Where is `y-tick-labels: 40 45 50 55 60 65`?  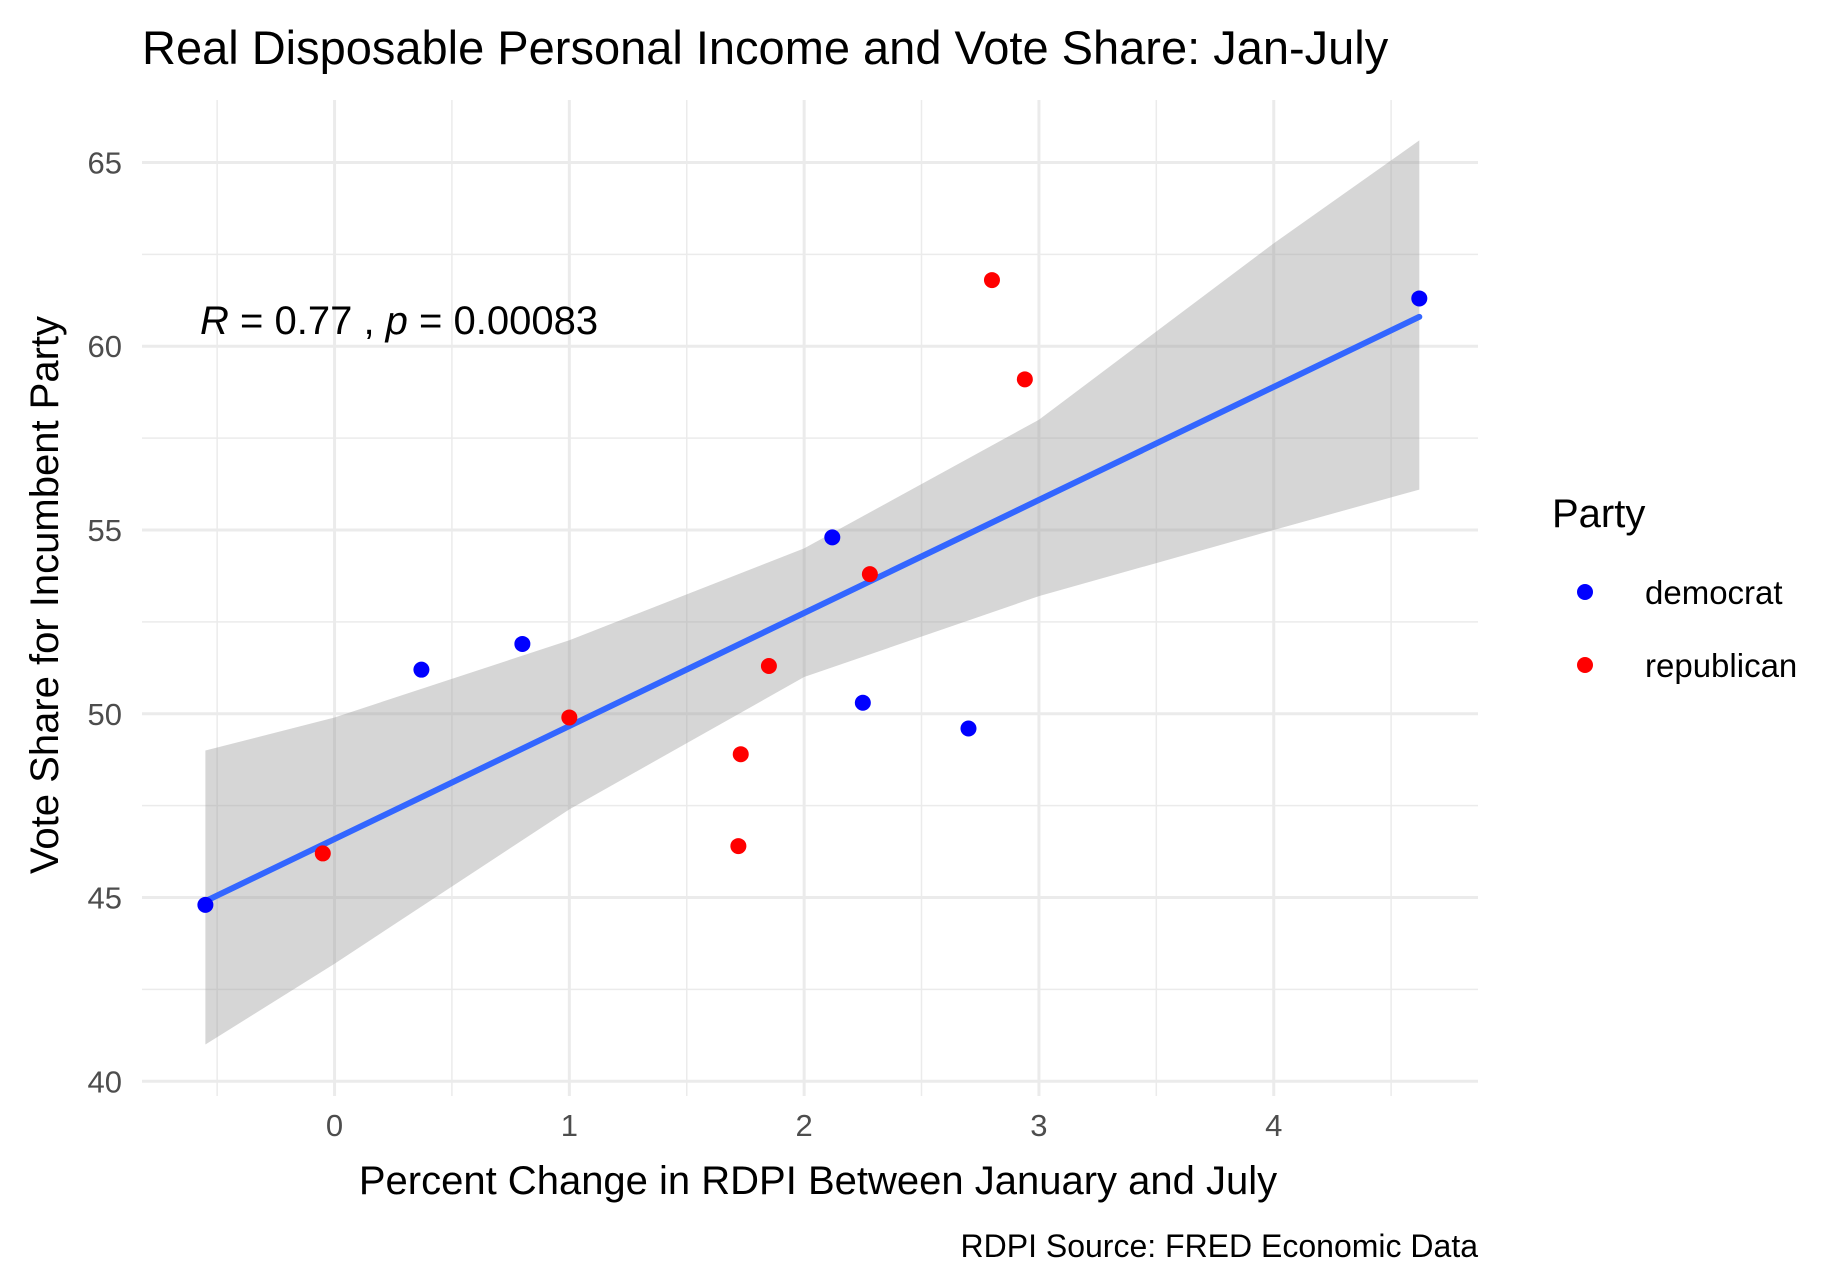 y-tick-labels: 40 45 50 55 60 65 is located at coordinates (105, 622).